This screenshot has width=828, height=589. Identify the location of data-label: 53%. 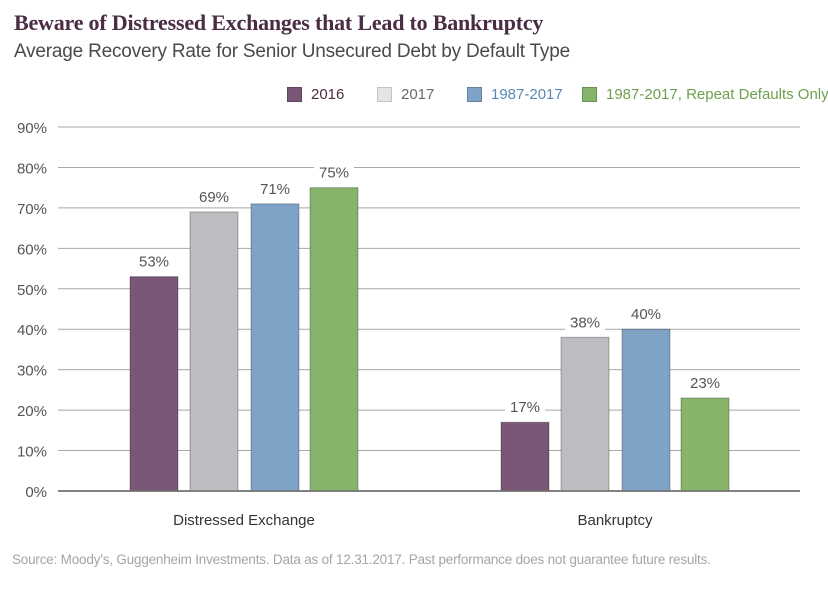
(154, 262).